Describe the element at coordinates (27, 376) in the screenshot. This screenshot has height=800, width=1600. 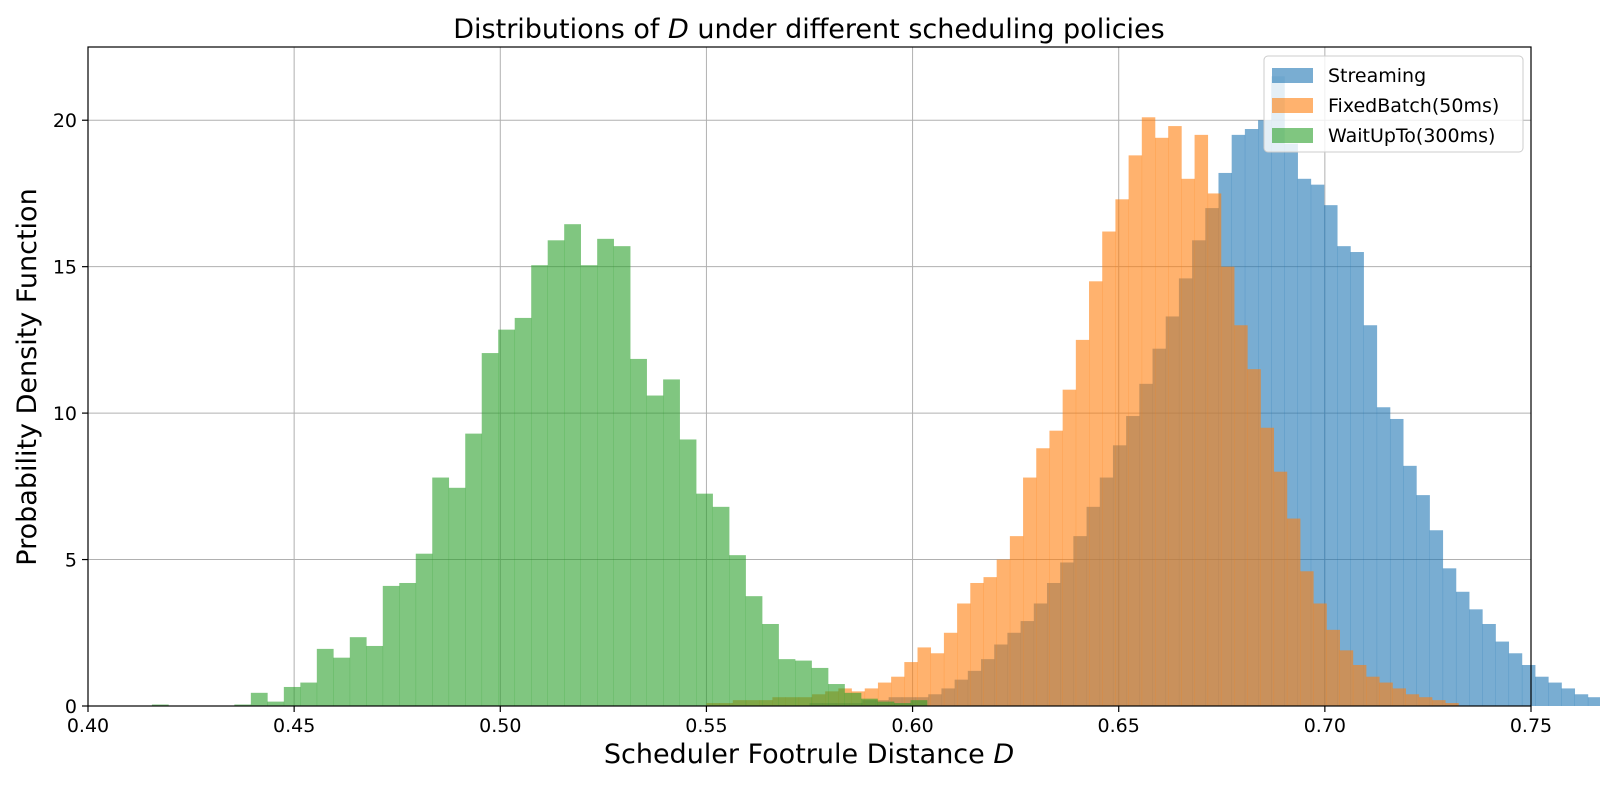
I see `y-axis-label: Probability Density Function` at that location.